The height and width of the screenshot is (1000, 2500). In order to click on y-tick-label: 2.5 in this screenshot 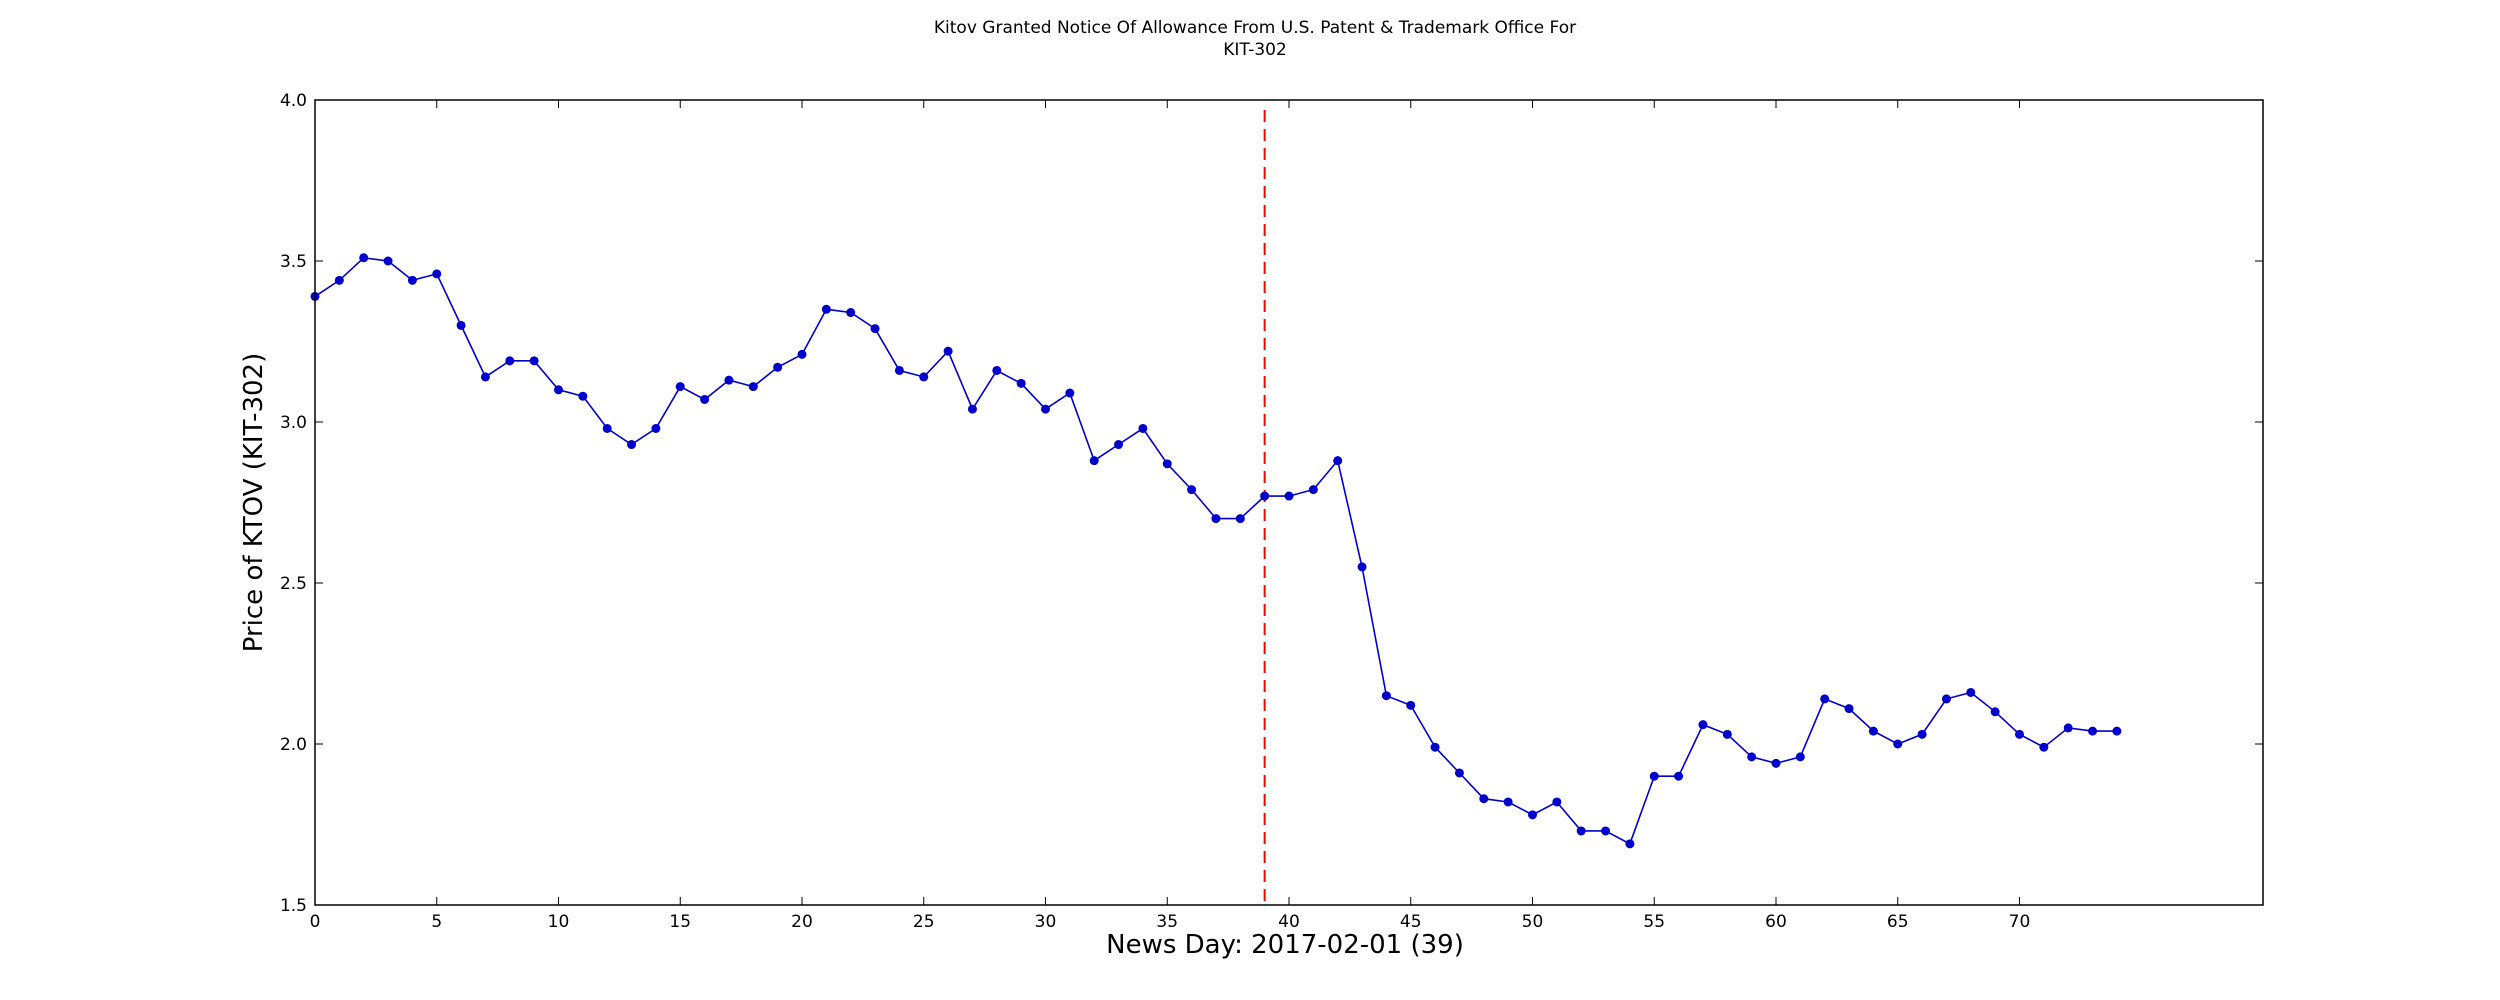, I will do `click(293, 584)`.